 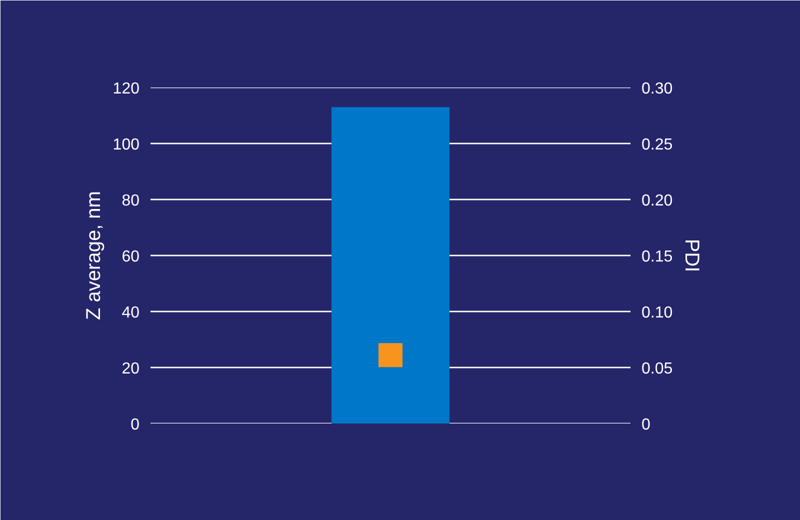 I want to click on y-tick-label: 20, so click(x=131, y=369).